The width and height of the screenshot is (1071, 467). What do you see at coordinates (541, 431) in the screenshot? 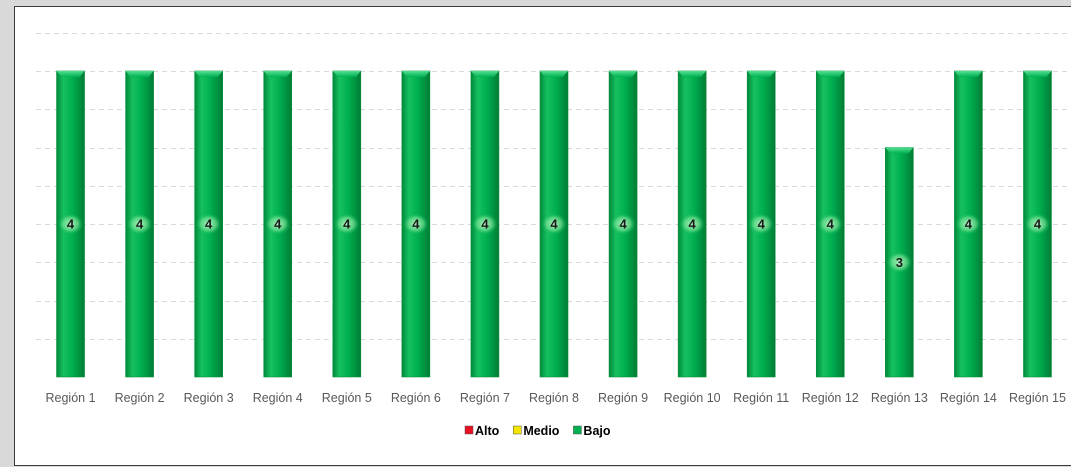
I see `legend-label: Medio` at bounding box center [541, 431].